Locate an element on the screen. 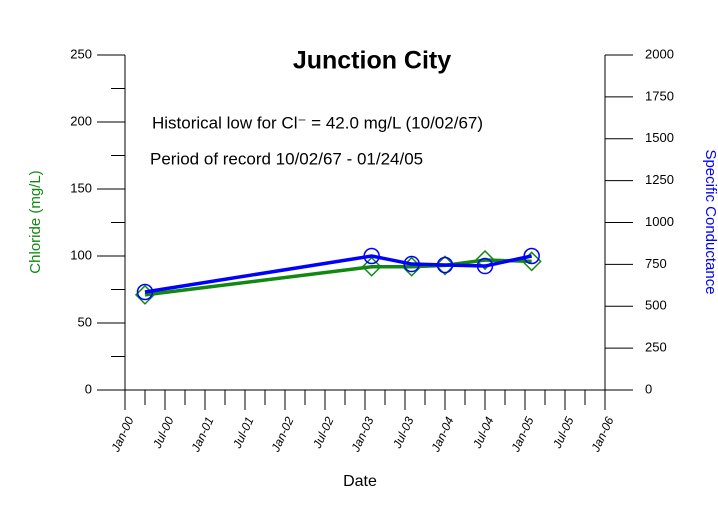 The width and height of the screenshot is (718, 516). y2-tick-label: 1250 is located at coordinates (659, 179).